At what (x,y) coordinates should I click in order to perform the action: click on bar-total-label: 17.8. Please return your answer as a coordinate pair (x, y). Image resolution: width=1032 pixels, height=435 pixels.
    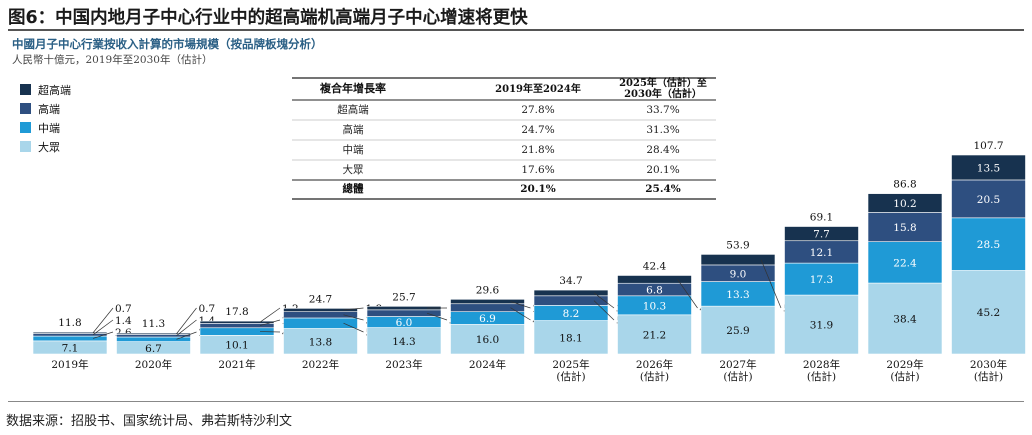
    Looking at the image, I should click on (236, 312).